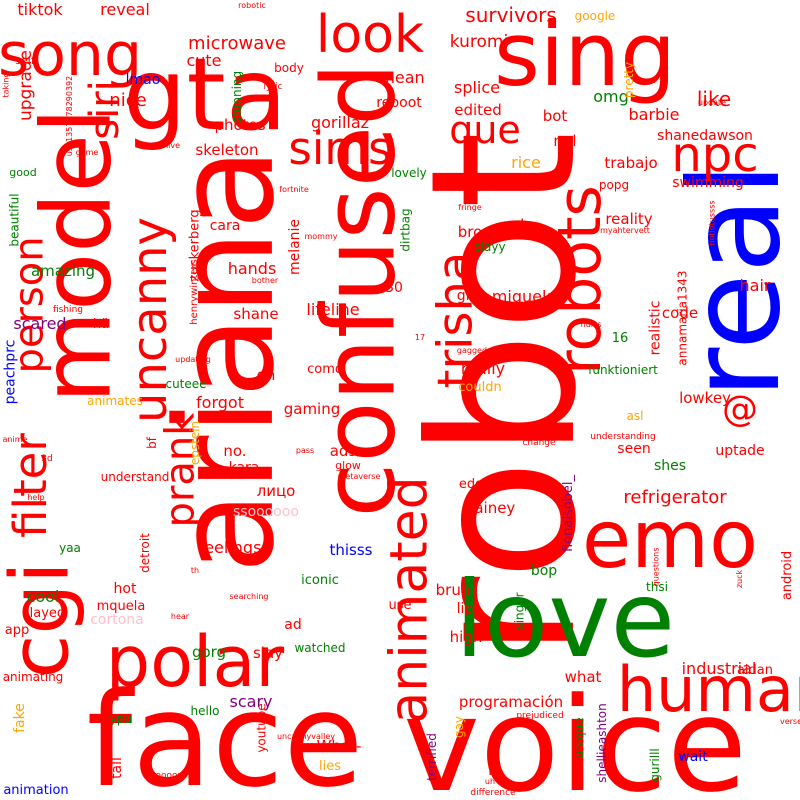 Image resolution: width=800 pixels, height=800 pixels. What do you see at coordinates (693, 757) in the screenshot?
I see `word-wait: wait` at bounding box center [693, 757].